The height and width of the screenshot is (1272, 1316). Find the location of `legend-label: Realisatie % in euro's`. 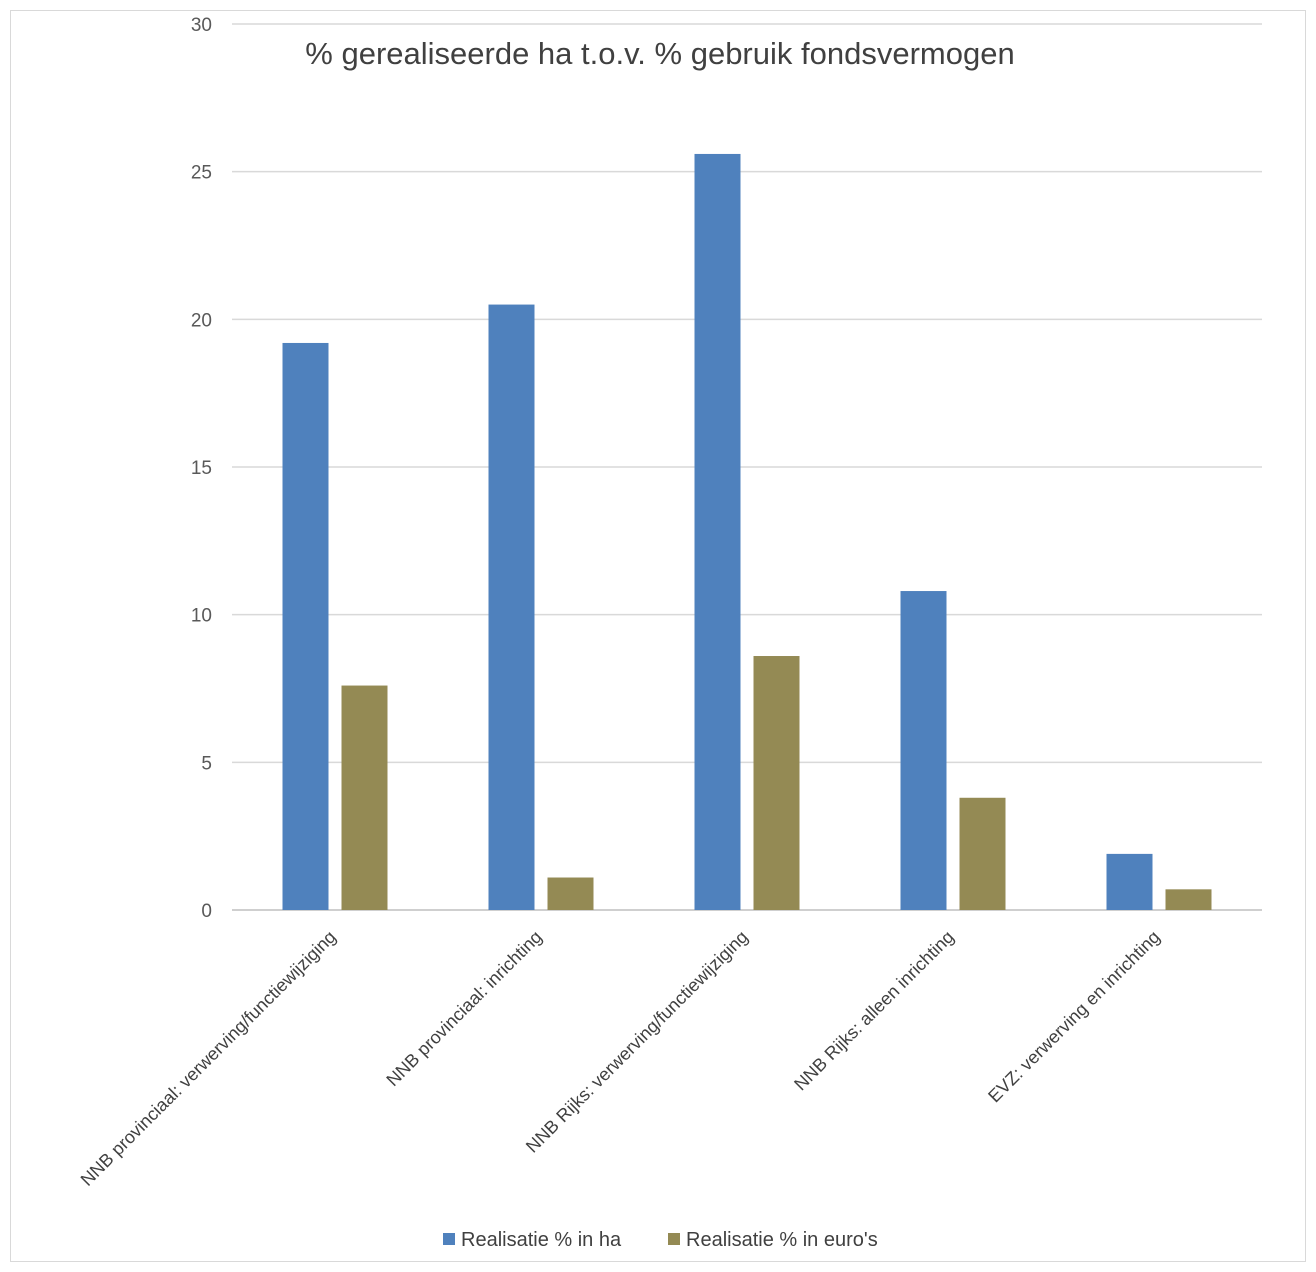

legend-label: Realisatie % in euro's is located at coordinates (782, 1240).